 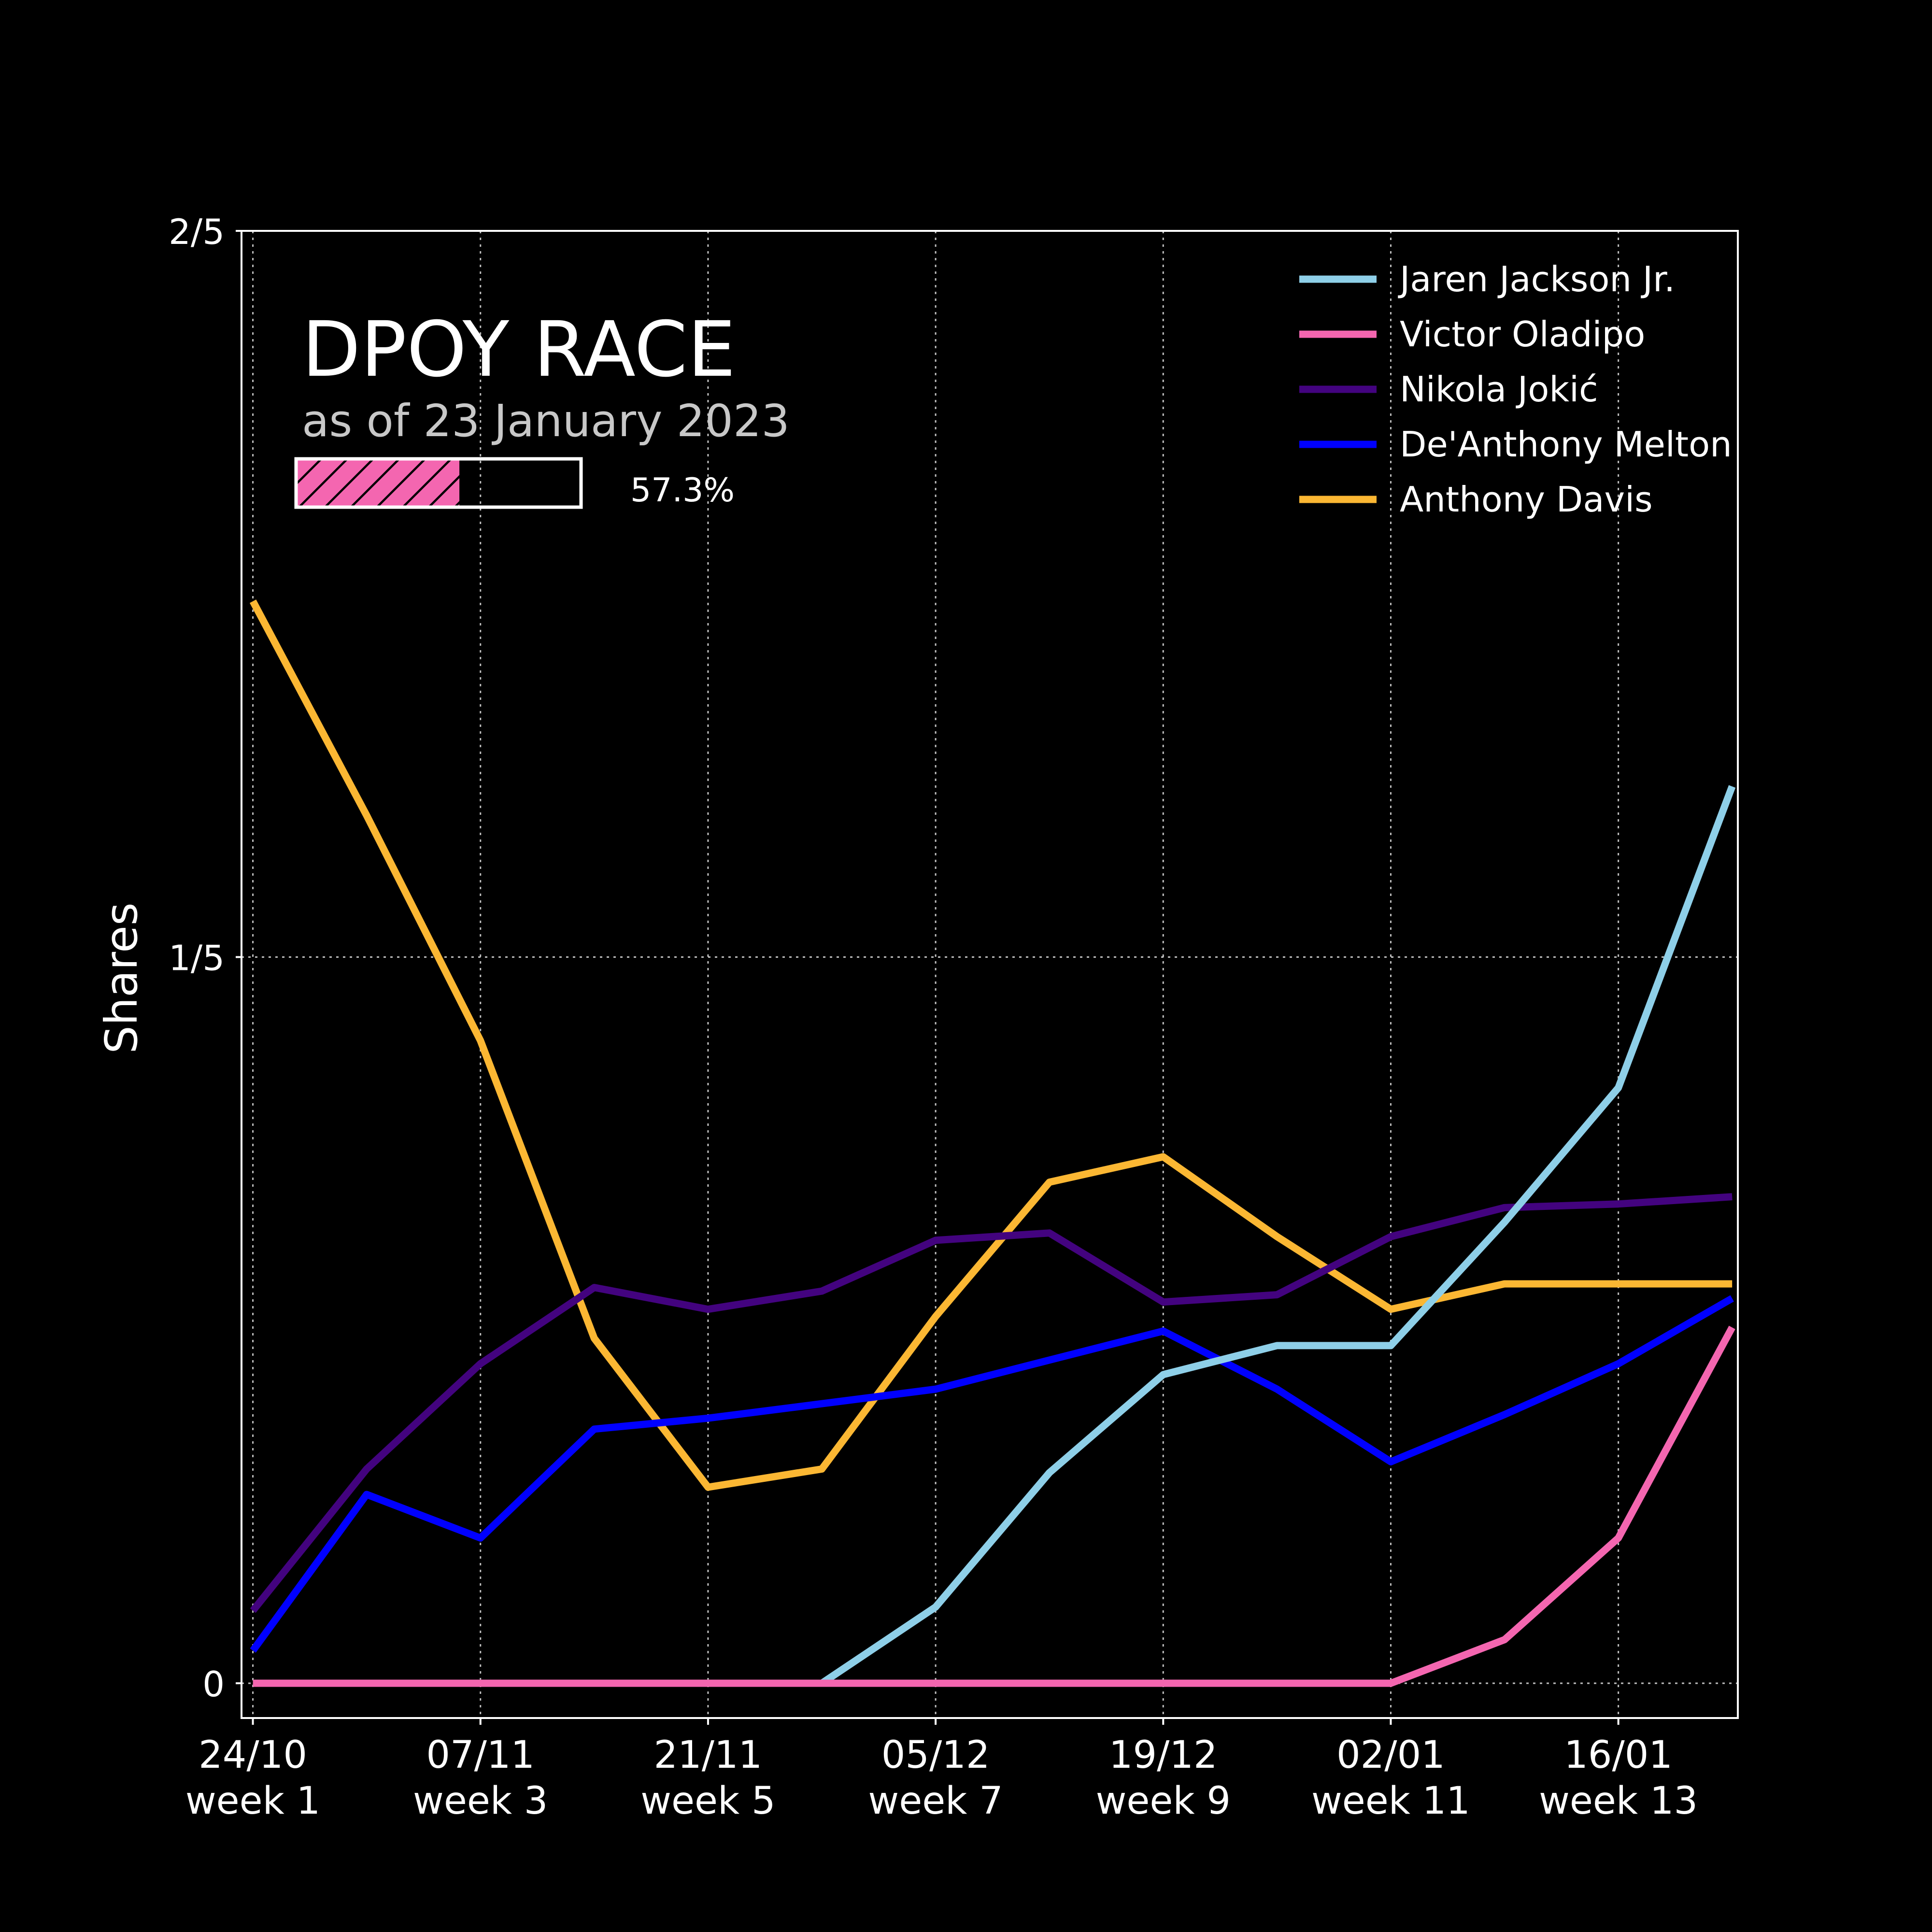 What do you see at coordinates (213, 1684) in the screenshot?
I see `y-tick-label: 0` at bounding box center [213, 1684].